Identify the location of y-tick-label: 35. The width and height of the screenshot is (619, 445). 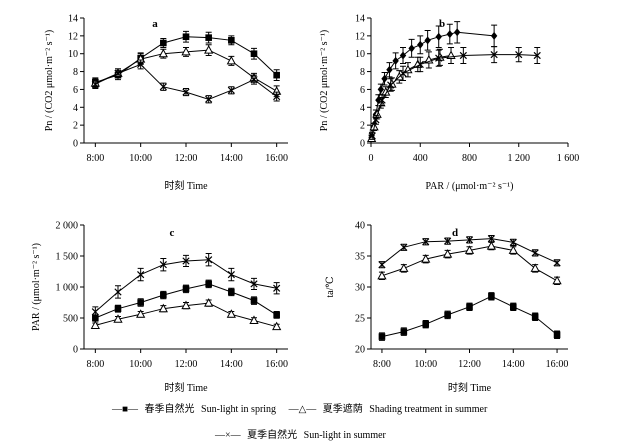
(360, 257).